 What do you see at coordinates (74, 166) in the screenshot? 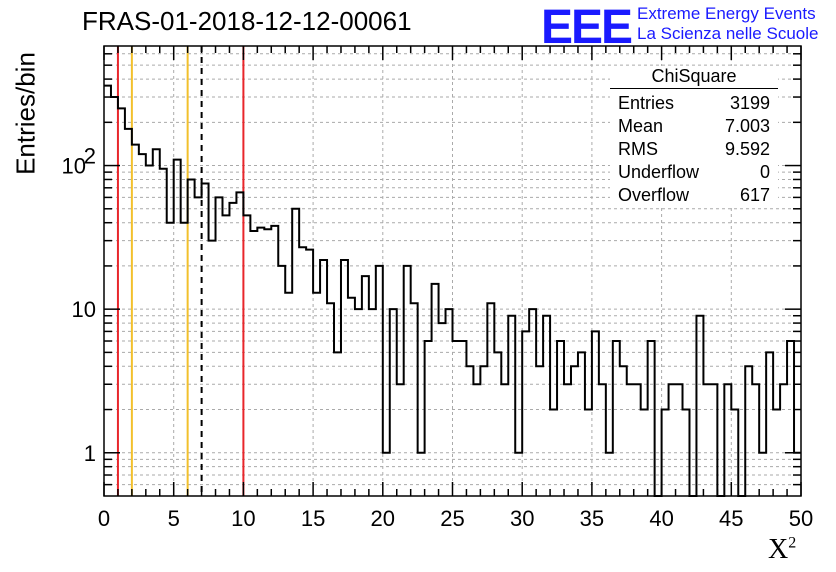
I see `y-tick-label: 10` at bounding box center [74, 166].